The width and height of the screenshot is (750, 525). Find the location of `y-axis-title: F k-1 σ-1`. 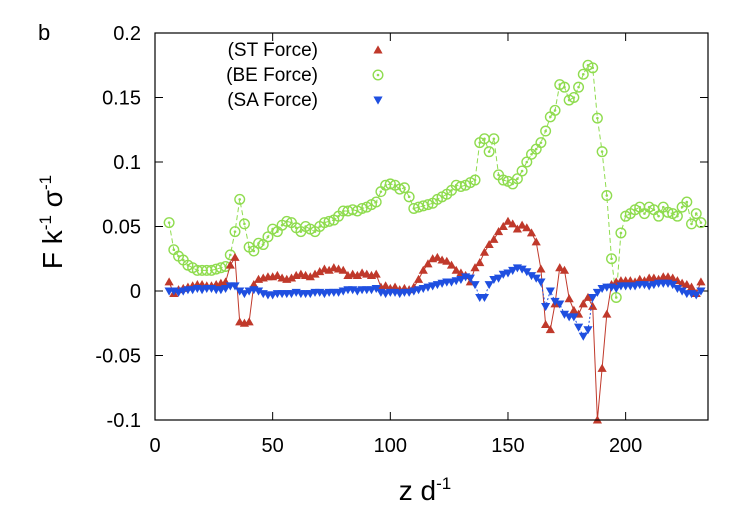

y-axis-title: F k-1 σ-1 is located at coordinates (52, 222).